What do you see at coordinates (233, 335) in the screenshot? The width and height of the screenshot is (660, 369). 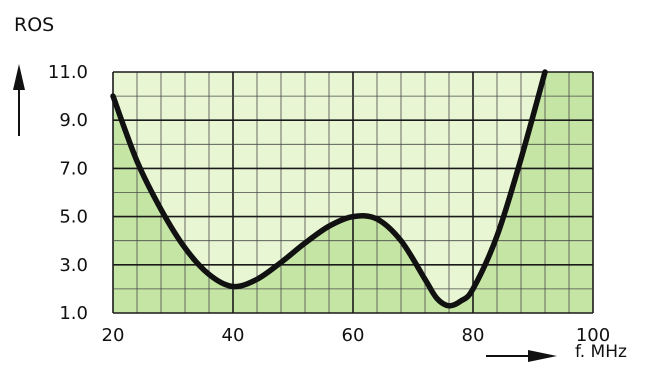 I see `x-tick-label: 40` at bounding box center [233, 335].